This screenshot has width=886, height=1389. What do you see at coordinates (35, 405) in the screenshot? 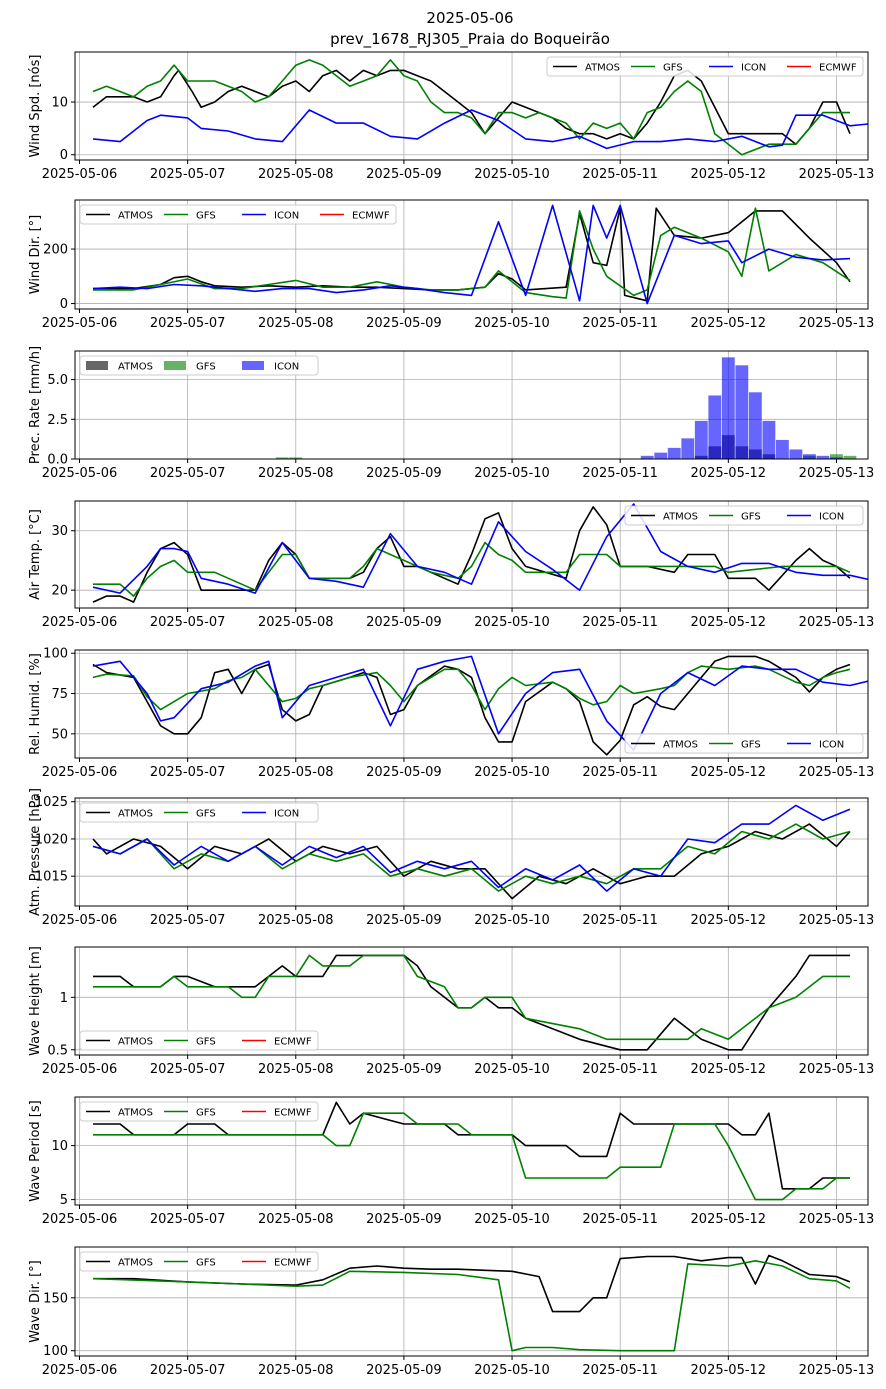
I see `y-axis-label: Prec. Rate [mm/h]` at bounding box center [35, 405].